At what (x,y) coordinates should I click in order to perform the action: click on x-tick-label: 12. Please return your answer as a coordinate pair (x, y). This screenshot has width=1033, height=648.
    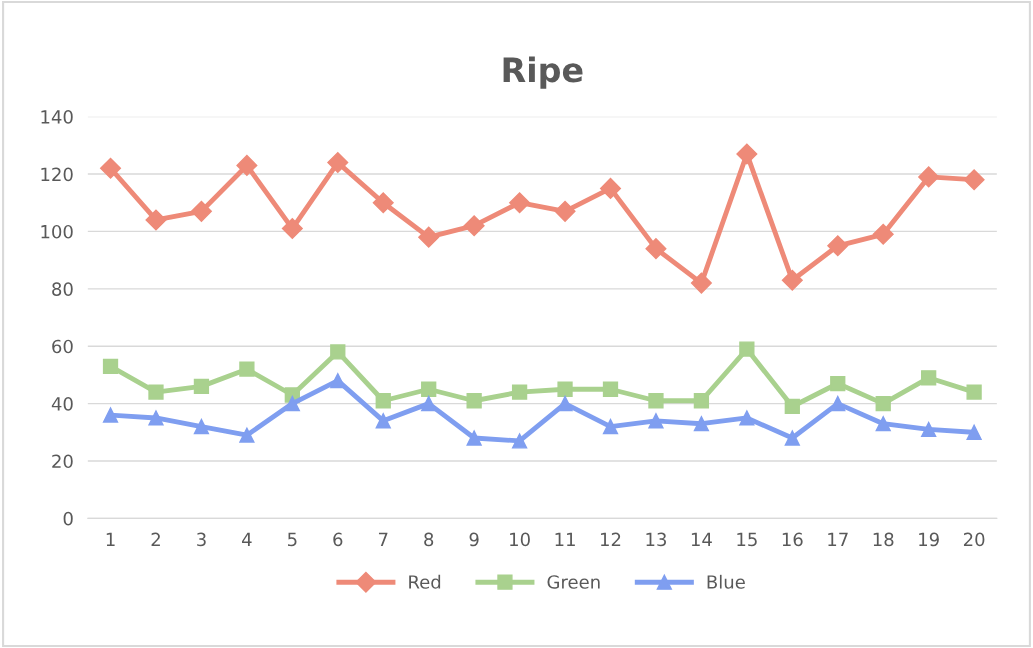
    Looking at the image, I should click on (611, 539).